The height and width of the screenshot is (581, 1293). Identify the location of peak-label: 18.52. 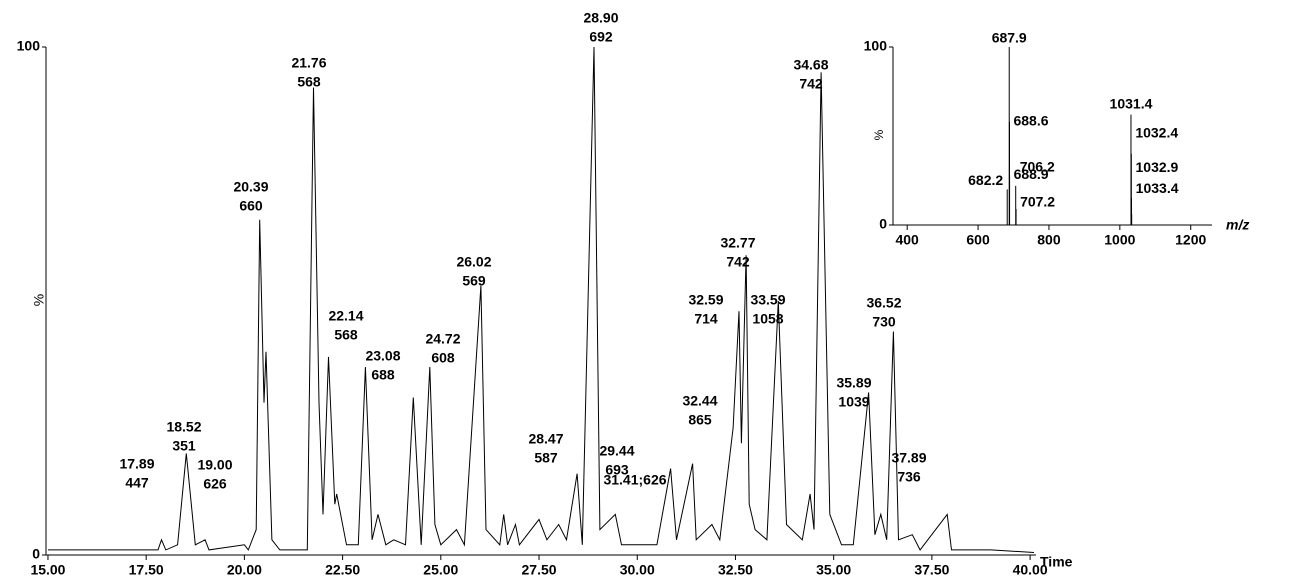
(183, 427).